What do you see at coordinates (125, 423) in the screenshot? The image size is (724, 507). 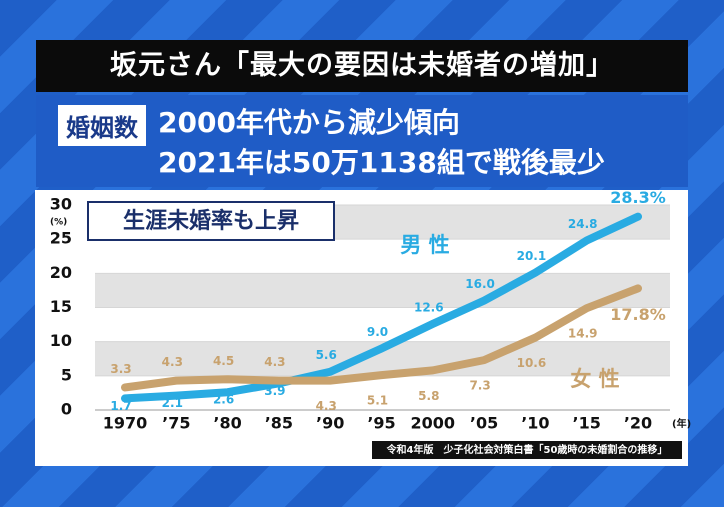 I see `x-tick-label: 1970` at bounding box center [125, 423].